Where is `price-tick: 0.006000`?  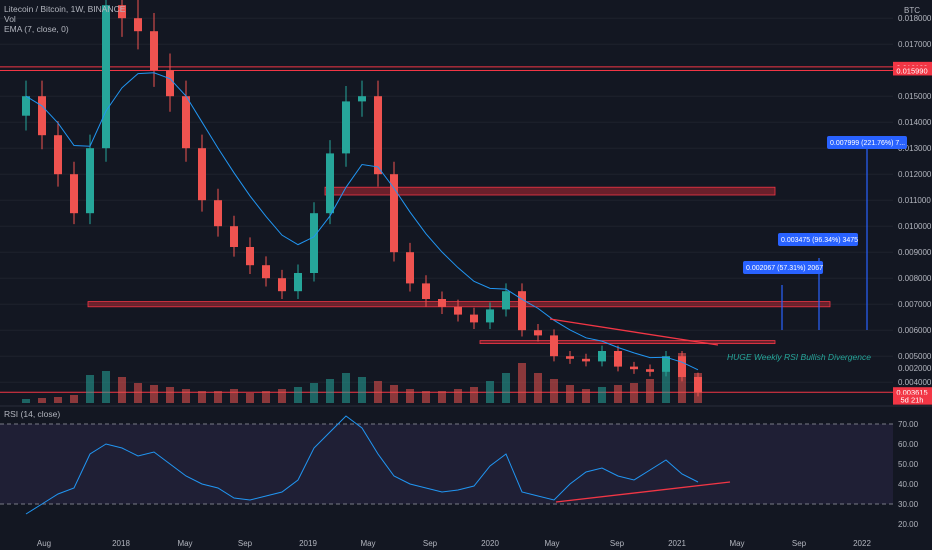
price-tick: 0.006000 is located at coordinates (915, 330).